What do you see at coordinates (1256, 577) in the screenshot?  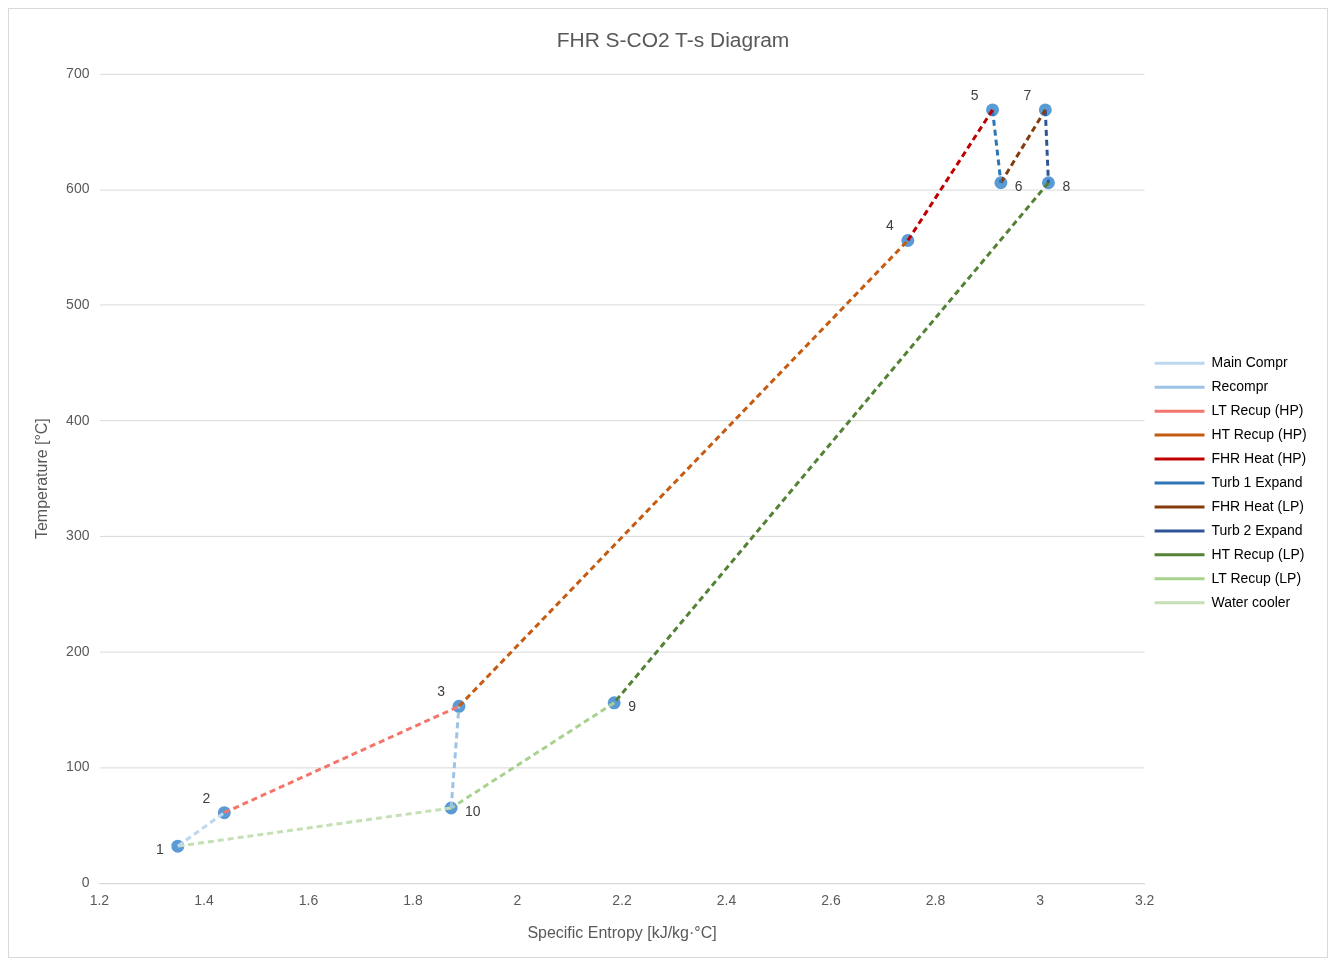 I see `legend-label: LT Recup (LP)` at bounding box center [1256, 577].